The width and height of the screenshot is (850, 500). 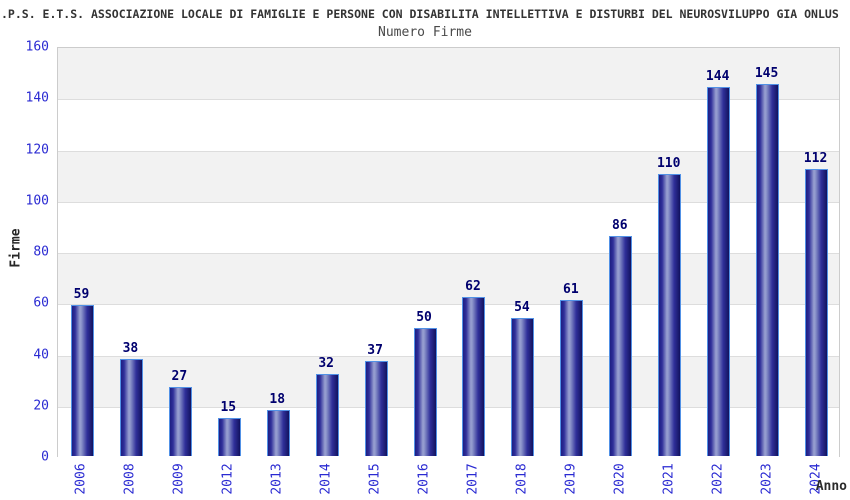 I want to click on x-tick-label: 2008, so click(x=130, y=479).